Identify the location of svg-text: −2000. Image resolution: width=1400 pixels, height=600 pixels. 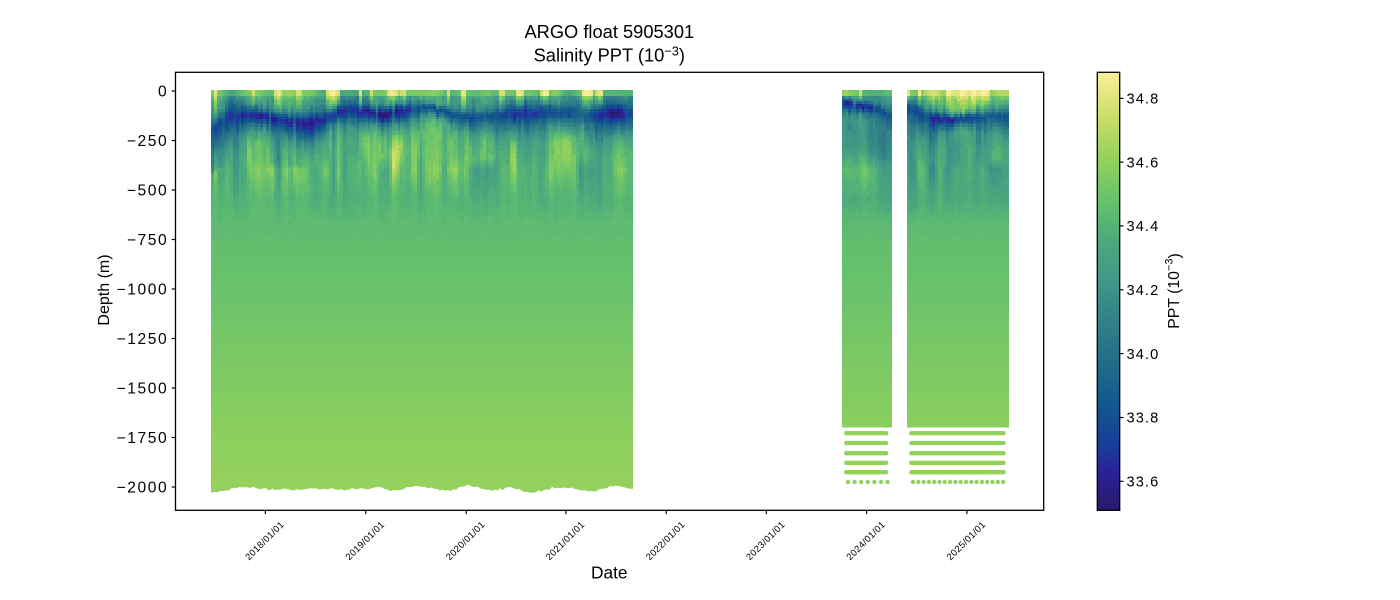
(143, 487).